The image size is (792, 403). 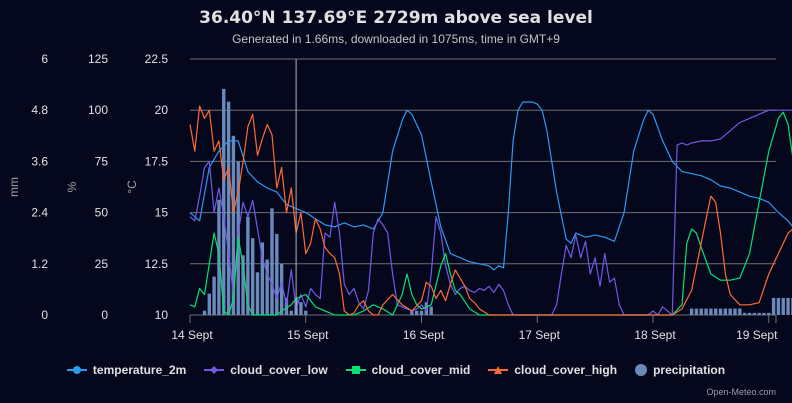 I want to click on credits-link: Open-Meteo.com, so click(x=741, y=392).